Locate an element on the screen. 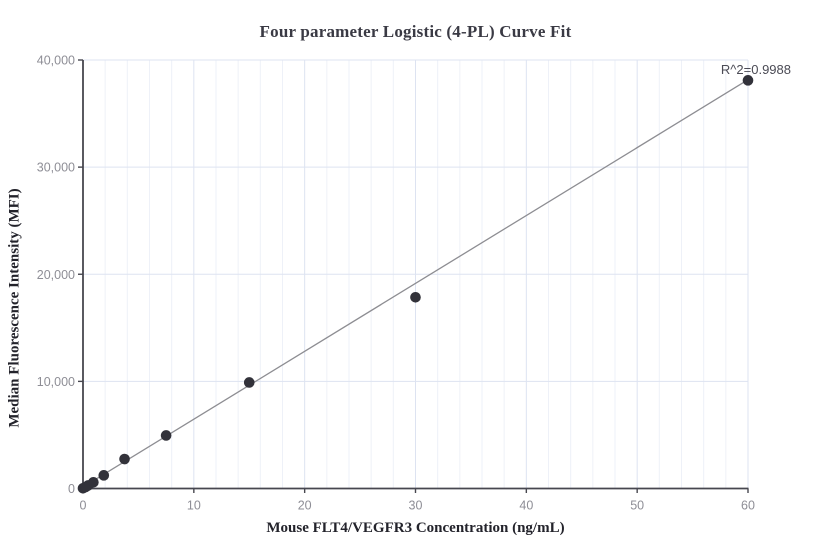 Image resolution: width=832 pixels, height=560 pixels. x-tick-label: 60 is located at coordinates (748, 506).